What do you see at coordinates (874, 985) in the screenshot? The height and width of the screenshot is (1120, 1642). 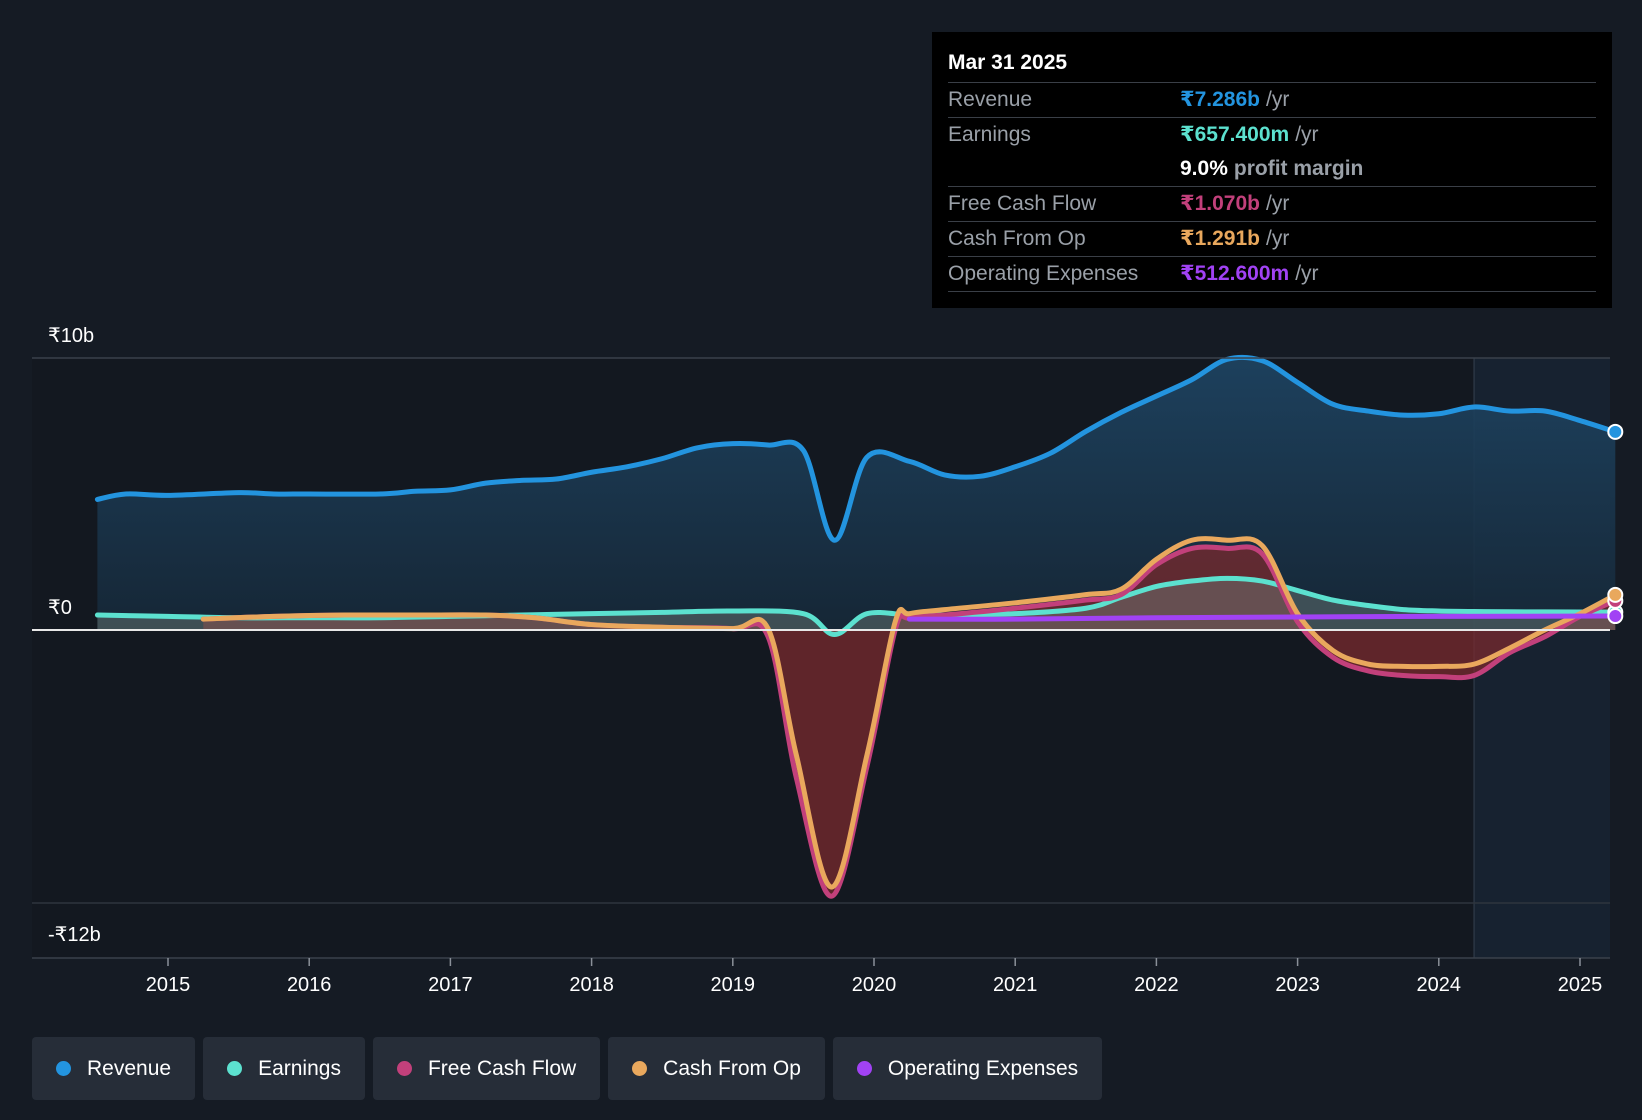 I see `x-tick-label: 2020` at bounding box center [874, 985].